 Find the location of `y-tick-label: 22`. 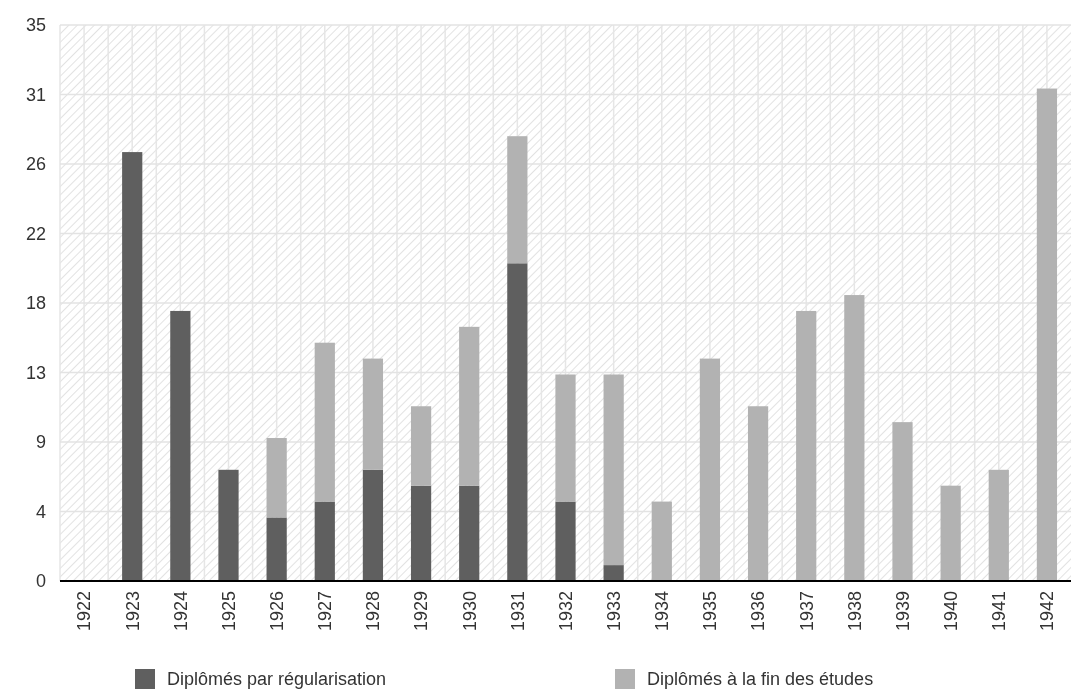

y-tick-label: 22 is located at coordinates (35, 233).